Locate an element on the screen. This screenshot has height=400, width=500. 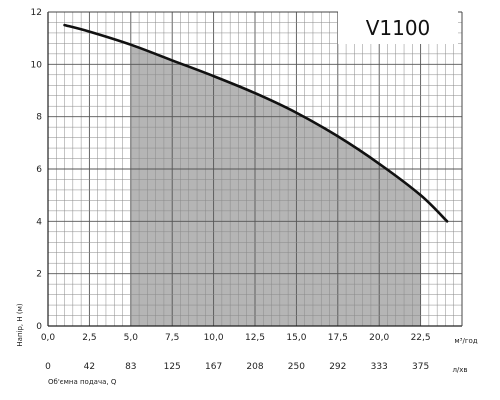
x2-axis-unit: л/хв is located at coordinates (459, 370).